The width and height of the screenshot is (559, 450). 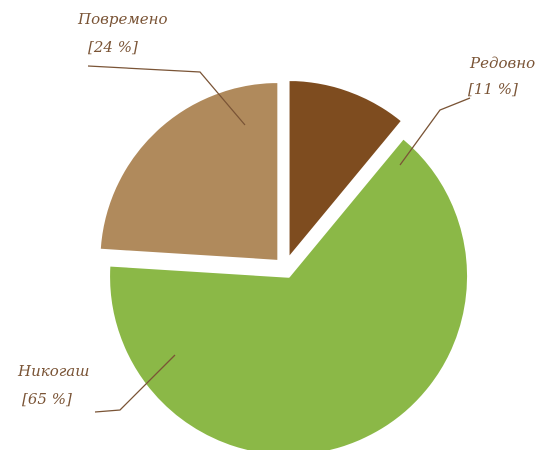 I want to click on slice-value-label: [11 %], so click(x=493, y=89).